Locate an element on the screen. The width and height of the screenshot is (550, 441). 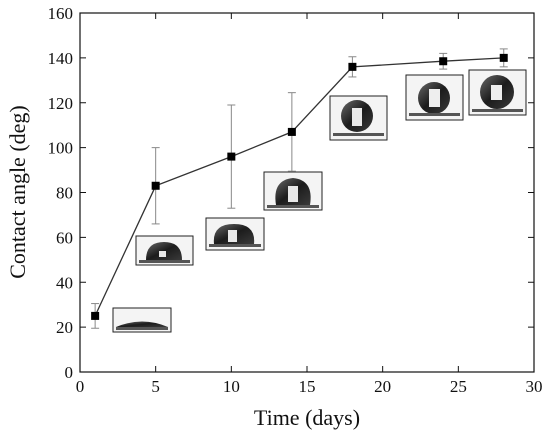
y-tick-label: 120 is located at coordinates (61, 103).